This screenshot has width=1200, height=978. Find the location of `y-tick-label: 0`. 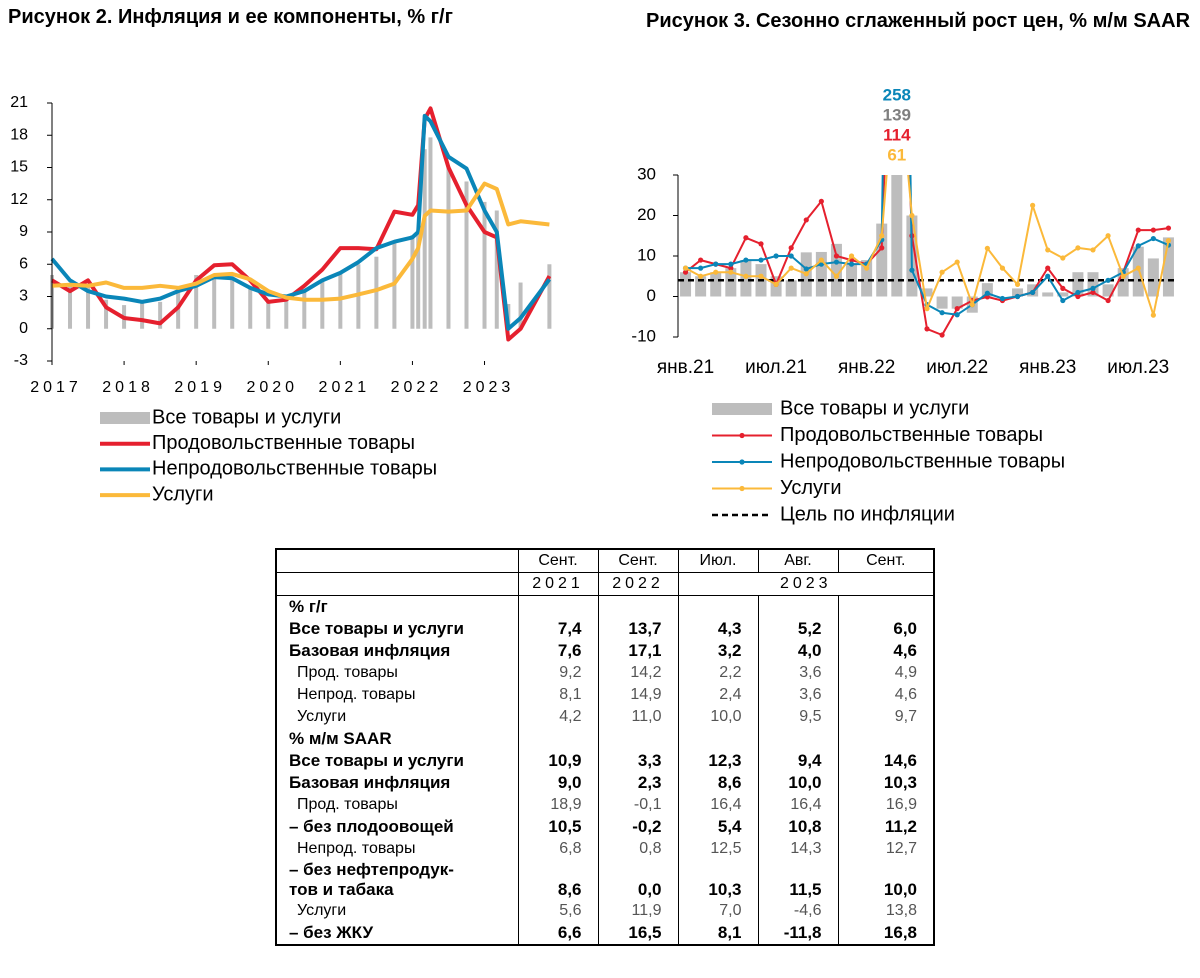

y-tick-label: 0 is located at coordinates (651, 295).